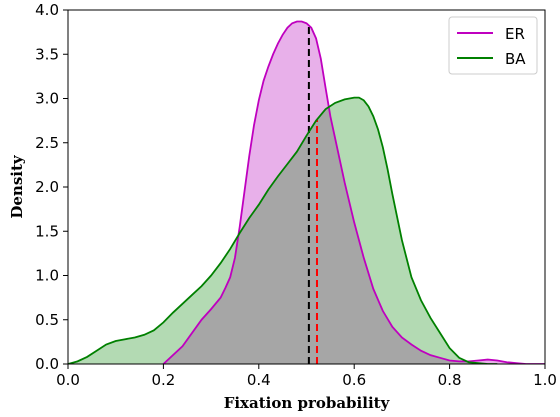 This screenshot has width=560, height=417. I want to click on x-axis-label: Fixation probability, so click(307, 403).